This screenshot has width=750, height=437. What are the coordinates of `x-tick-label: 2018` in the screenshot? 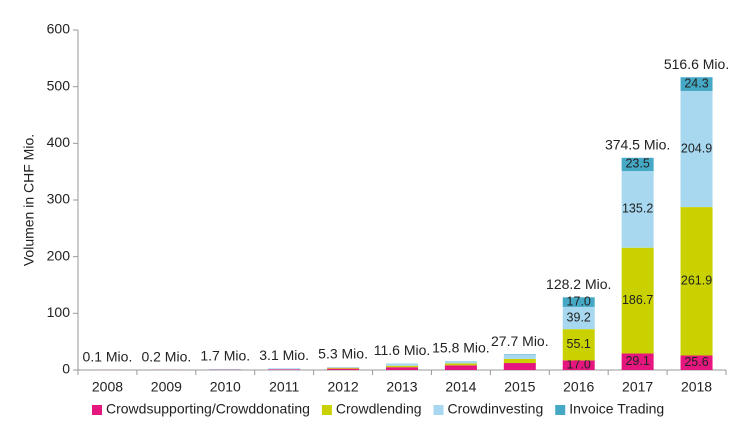 It's located at (696, 387).